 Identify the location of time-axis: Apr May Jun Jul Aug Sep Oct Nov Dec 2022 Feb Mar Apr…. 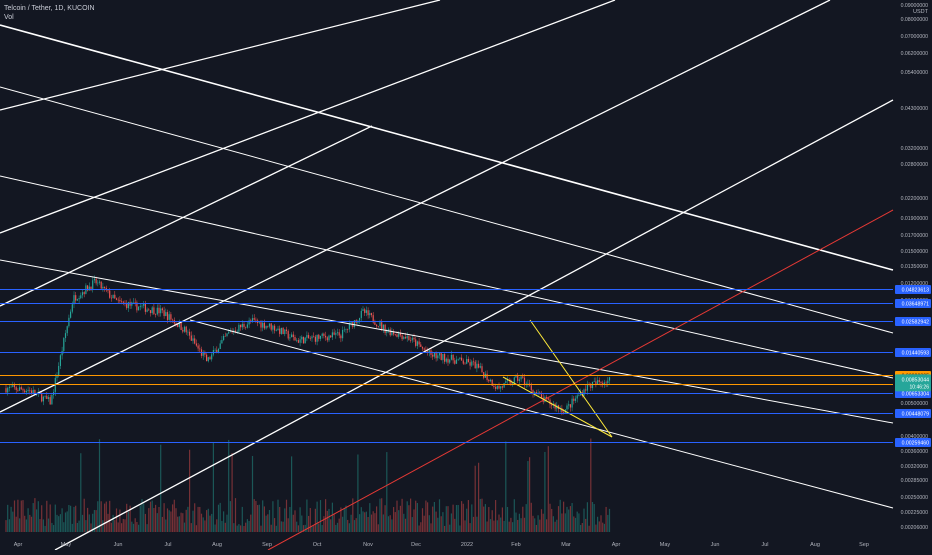
(441, 545).